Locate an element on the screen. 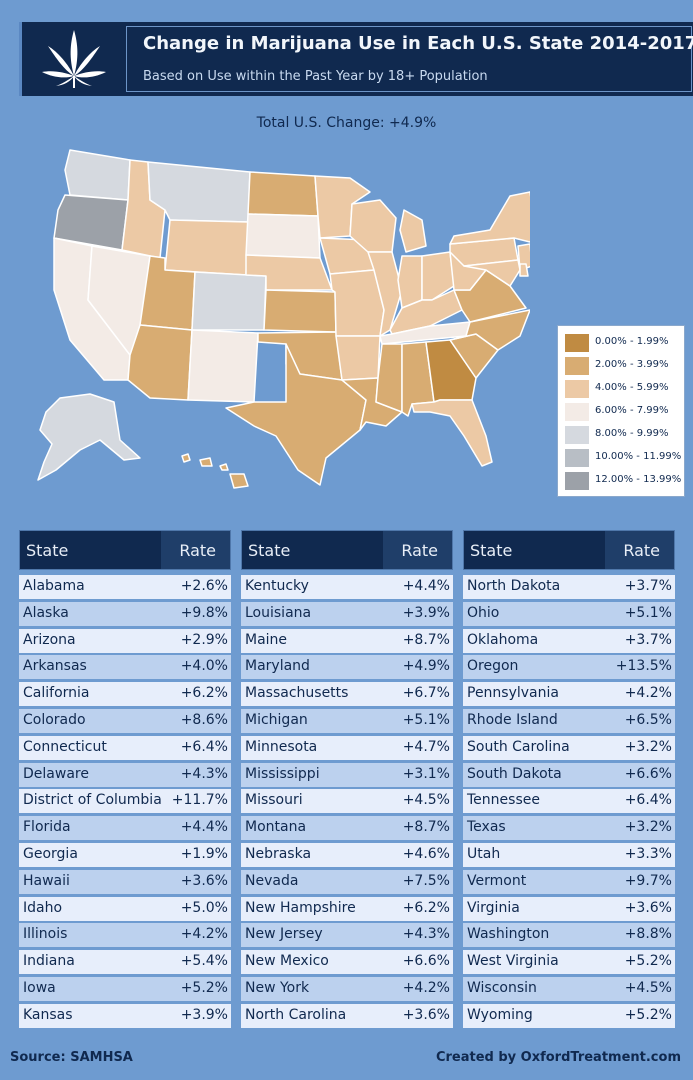 This screenshot has width=693, height=1080. state-kansas is located at coordinates (300, 311).